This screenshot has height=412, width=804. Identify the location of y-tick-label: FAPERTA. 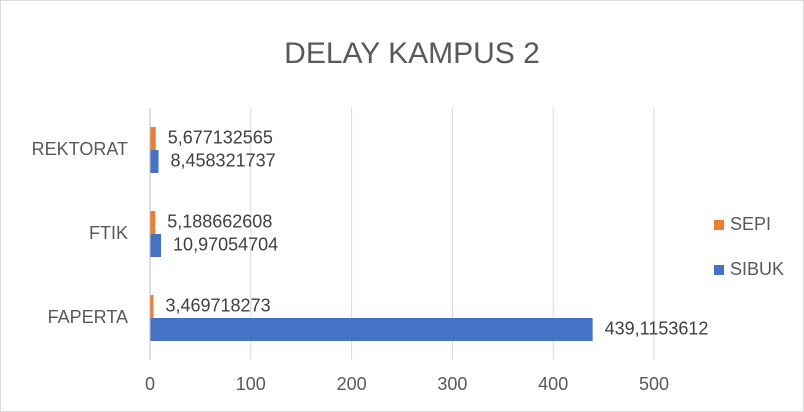
(88, 317).